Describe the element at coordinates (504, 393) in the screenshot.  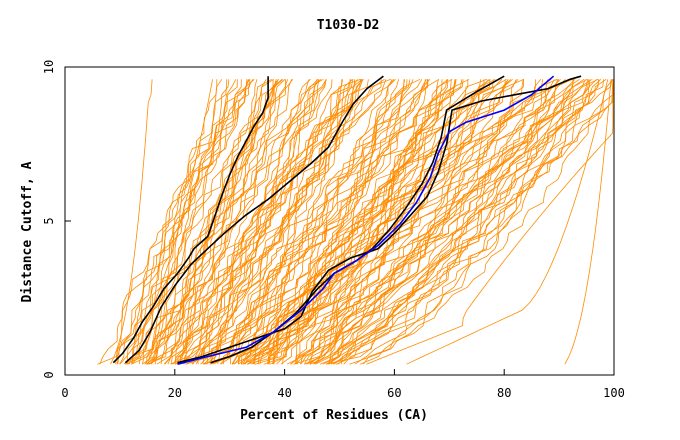
I see `x-tick-label-80: 80` at that location.